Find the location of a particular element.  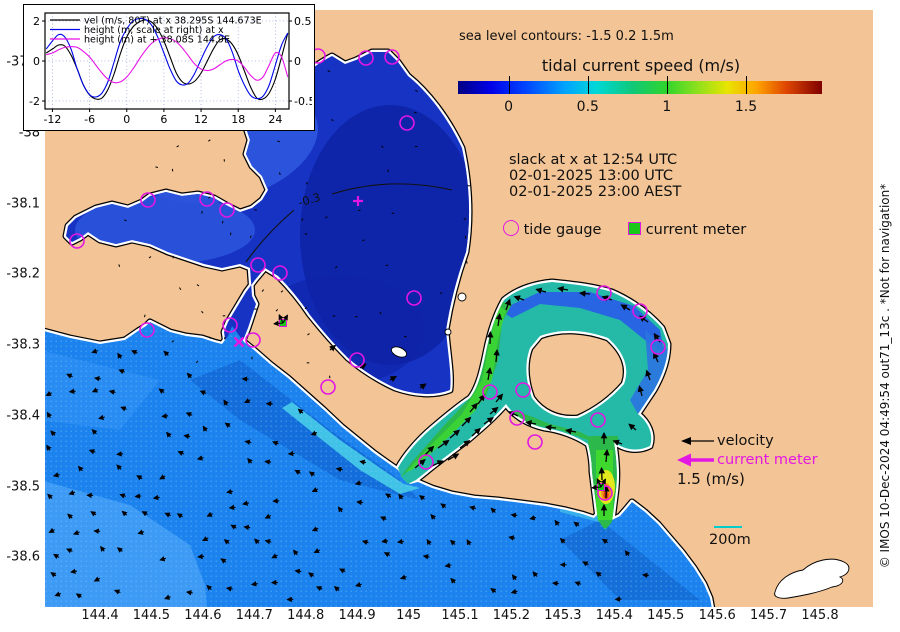

x-axis-tick-label: 144.5 is located at coordinates (151, 615).